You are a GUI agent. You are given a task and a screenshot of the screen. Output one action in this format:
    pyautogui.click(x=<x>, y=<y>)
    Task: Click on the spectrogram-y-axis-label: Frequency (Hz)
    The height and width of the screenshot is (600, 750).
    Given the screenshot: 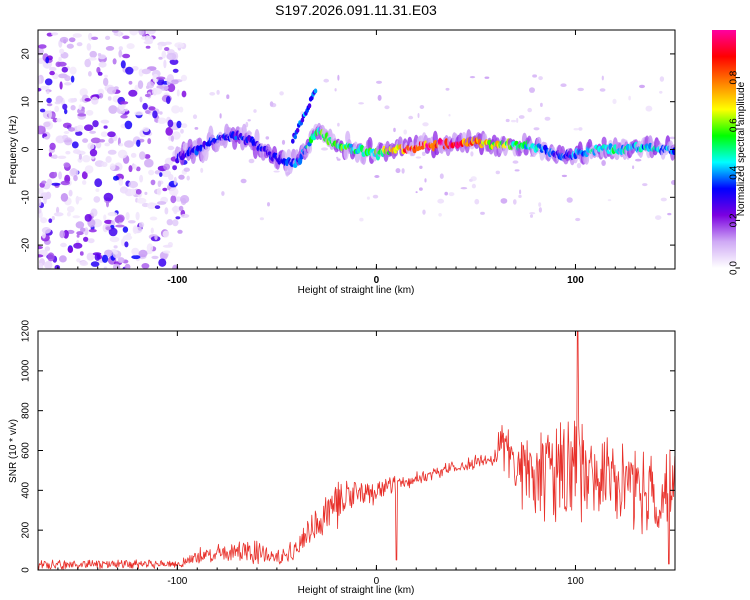 What is the action you would take?
    pyautogui.click(x=13, y=150)
    